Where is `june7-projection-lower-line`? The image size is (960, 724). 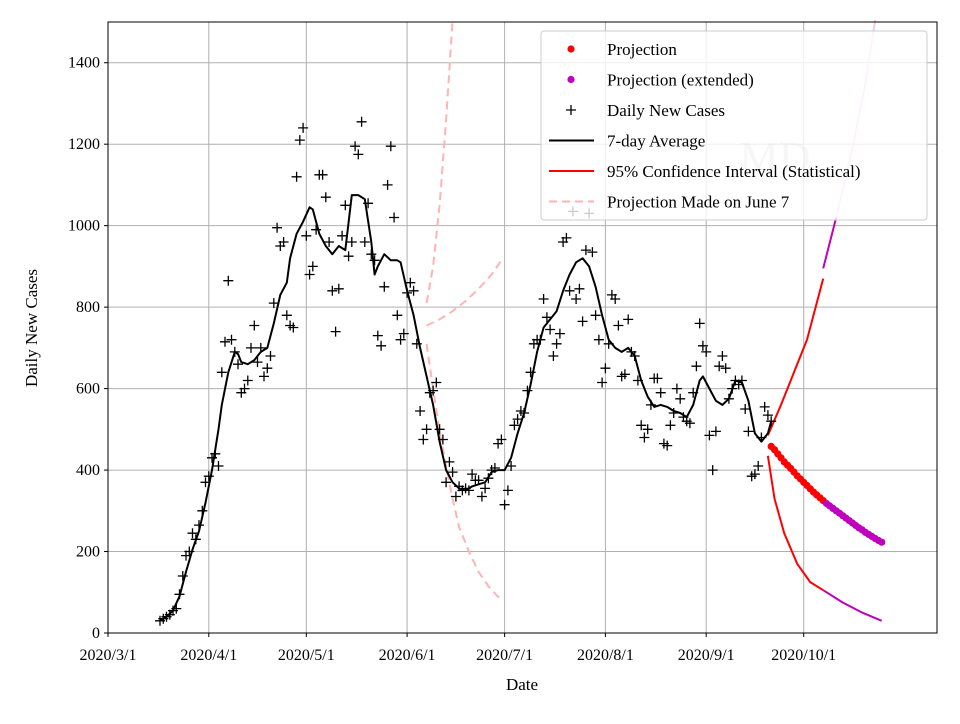
june7-projection-lower-line is located at coordinates (464, 472).